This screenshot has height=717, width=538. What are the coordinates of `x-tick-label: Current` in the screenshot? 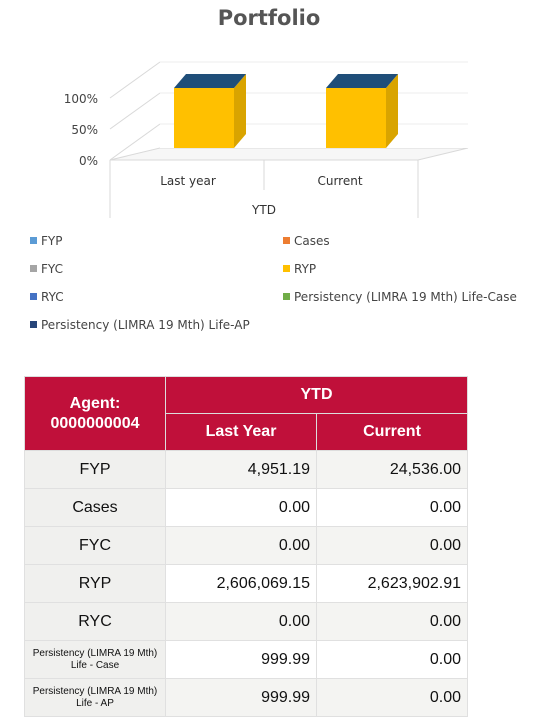 It's located at (339, 181).